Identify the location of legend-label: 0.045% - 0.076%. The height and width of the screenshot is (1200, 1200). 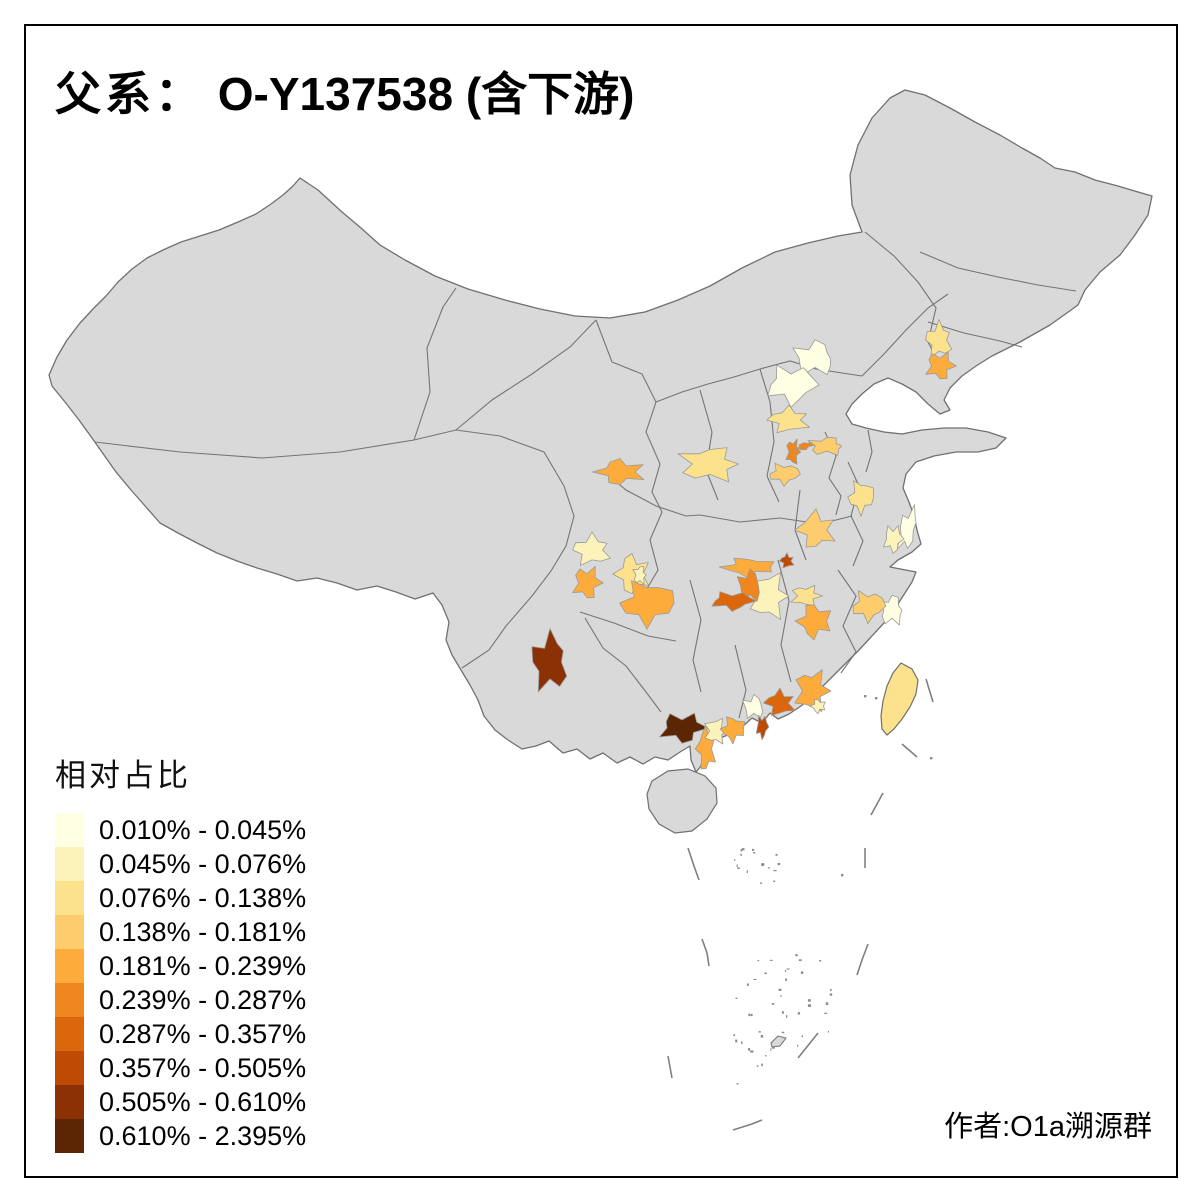
(203, 863).